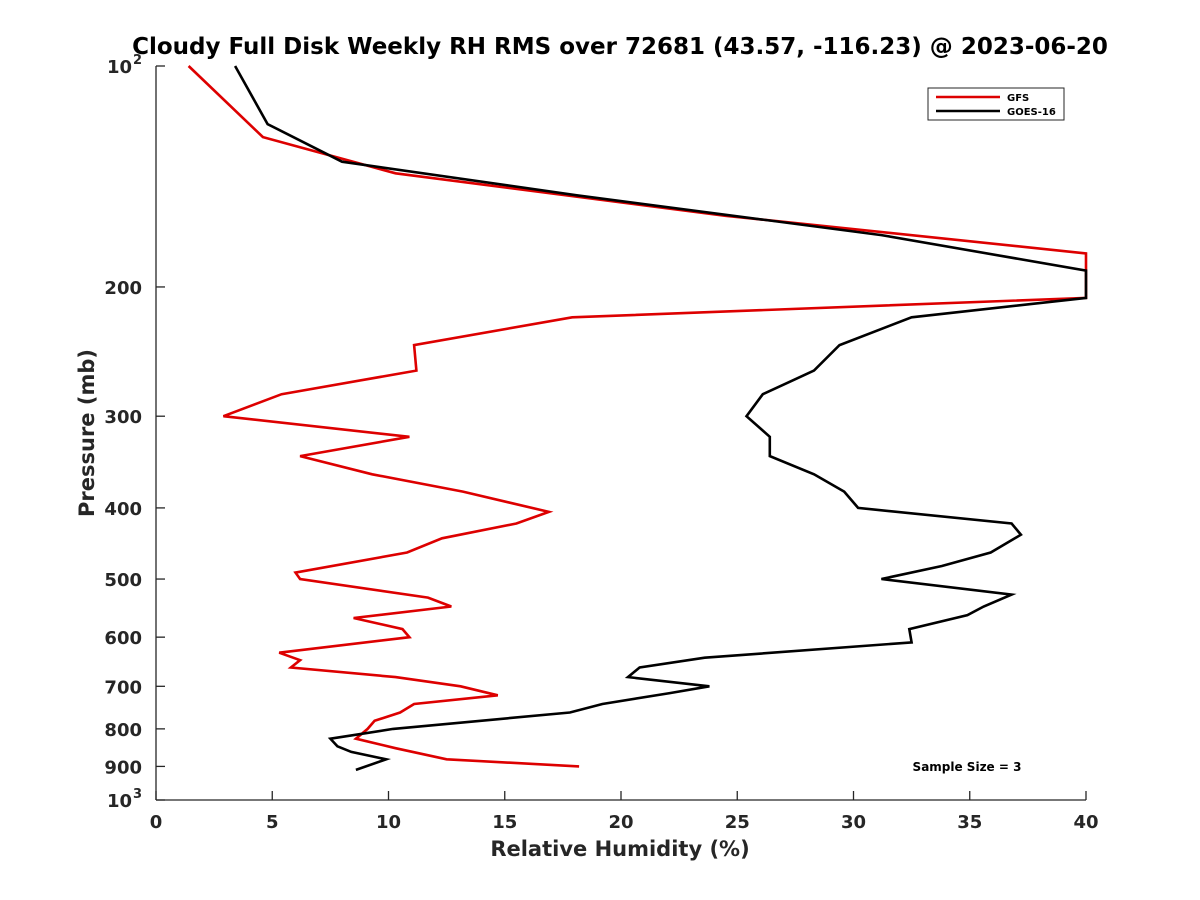 The height and width of the screenshot is (900, 1200). Describe the element at coordinates (388, 822) in the screenshot. I see `x-tick-label: 10` at that location.